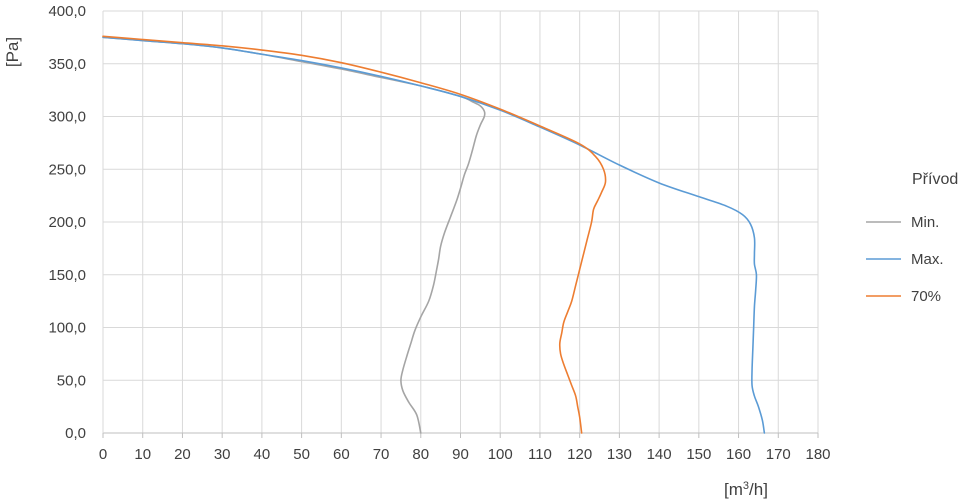  What do you see at coordinates (738, 454) in the screenshot?
I see `x-tick-label: 160` at bounding box center [738, 454].